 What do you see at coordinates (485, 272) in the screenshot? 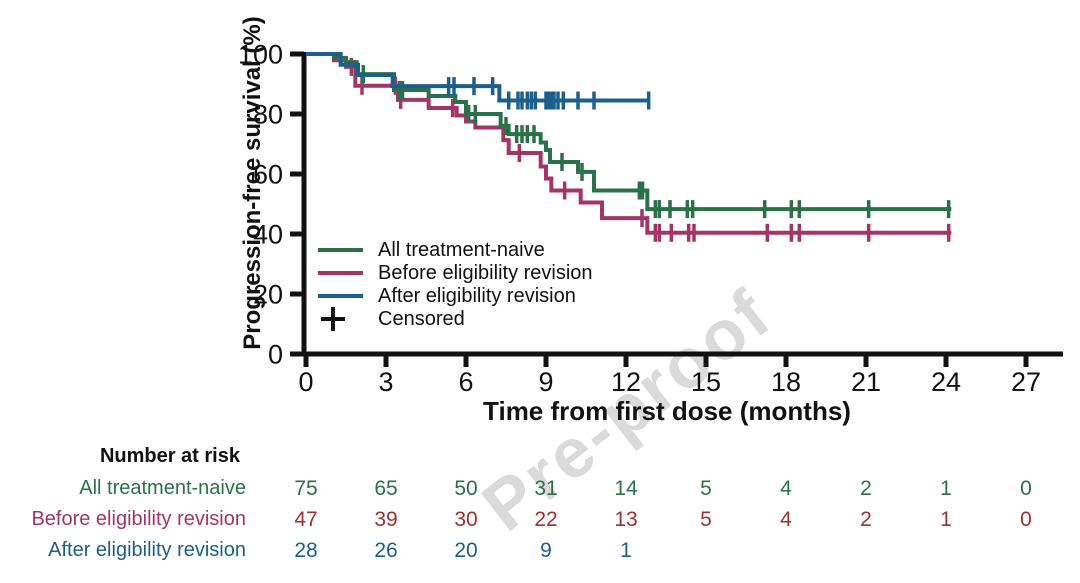
I see `legend-label: Before eligibility revision` at bounding box center [485, 272].